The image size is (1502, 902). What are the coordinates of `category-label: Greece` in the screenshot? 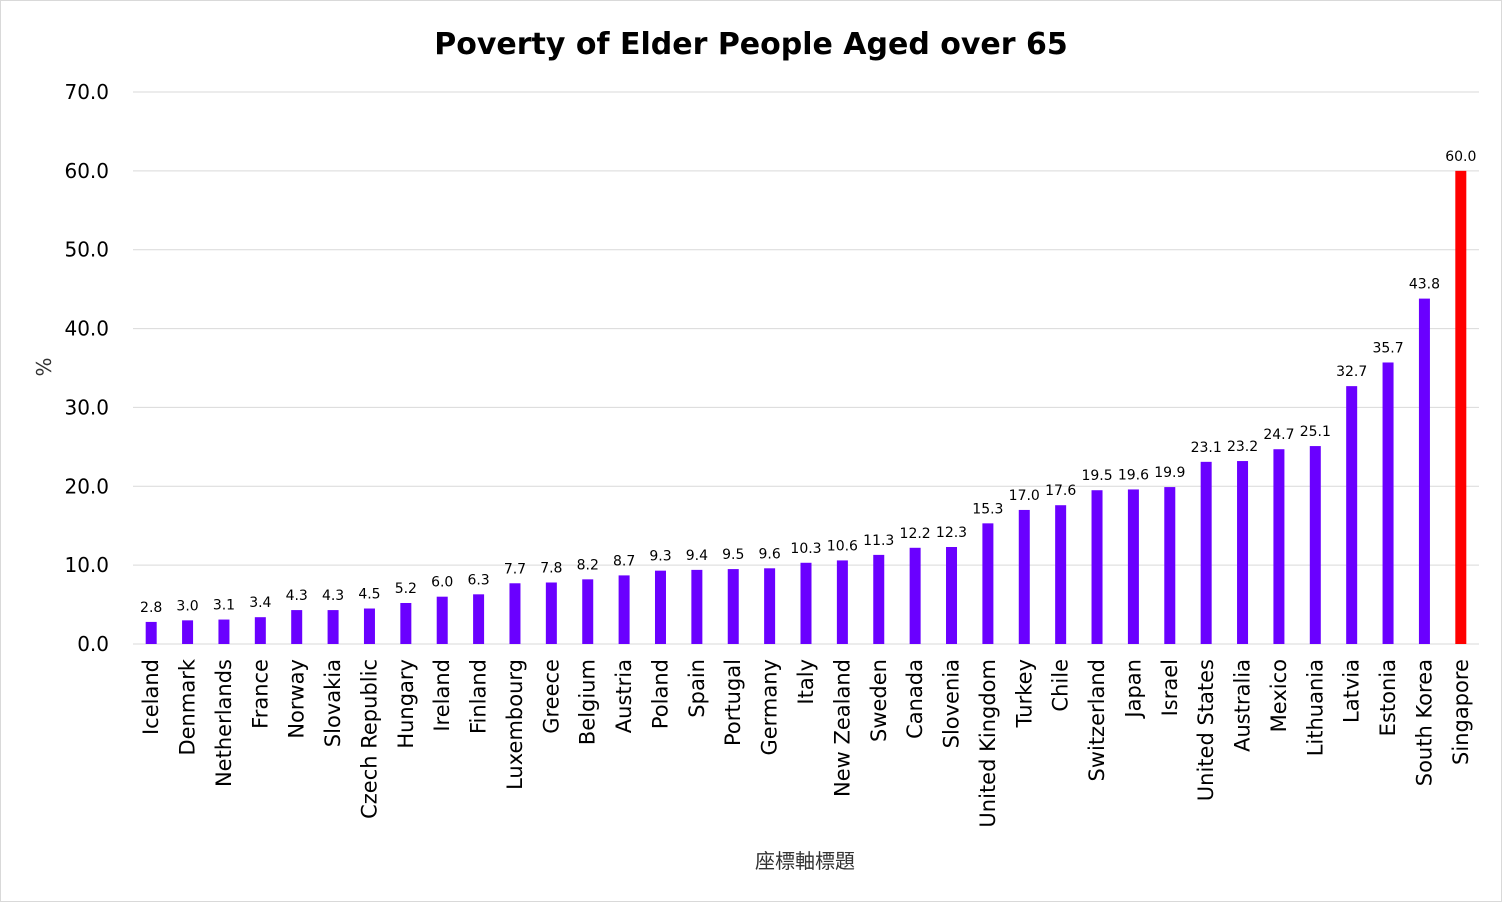 It's located at (551, 696).